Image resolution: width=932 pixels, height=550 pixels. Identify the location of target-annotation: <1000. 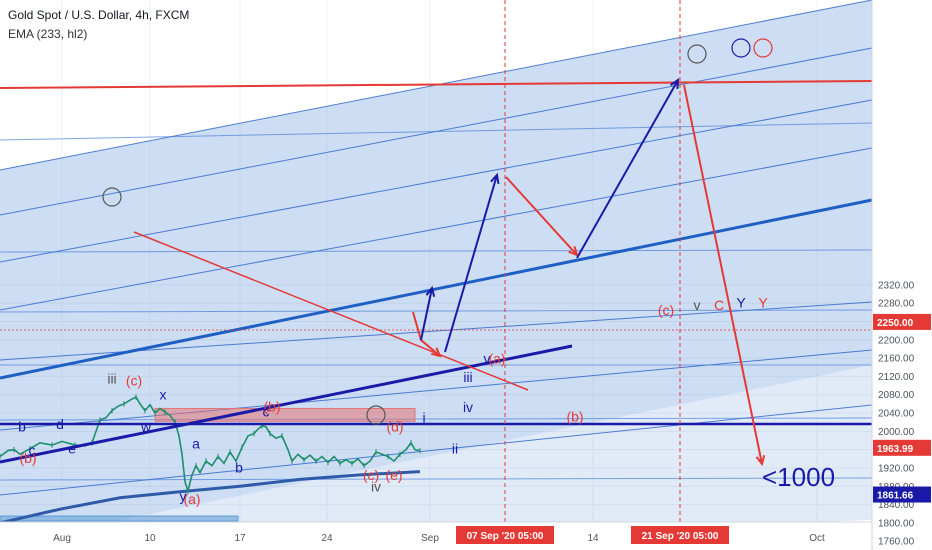
(798, 477).